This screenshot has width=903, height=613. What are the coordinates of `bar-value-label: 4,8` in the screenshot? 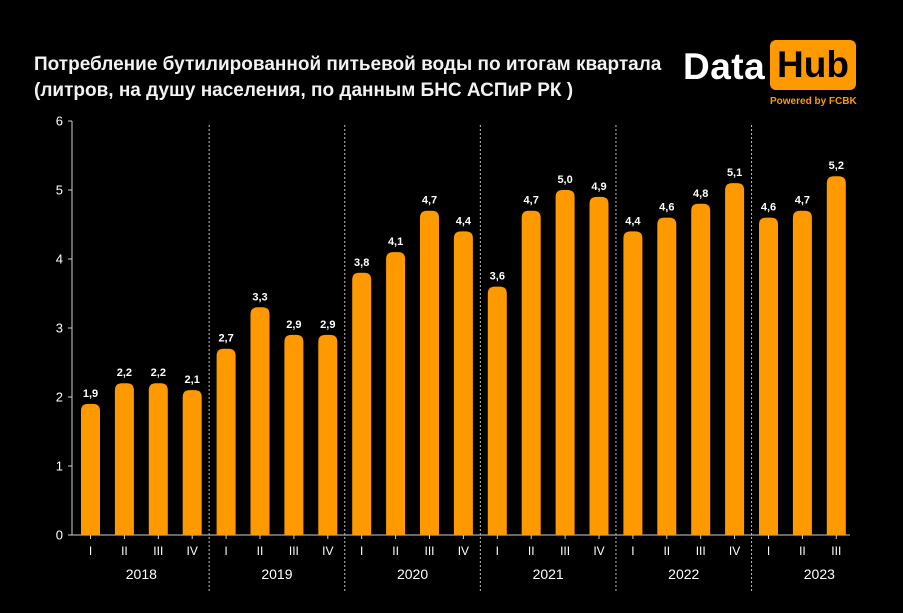 It's located at (700, 194).